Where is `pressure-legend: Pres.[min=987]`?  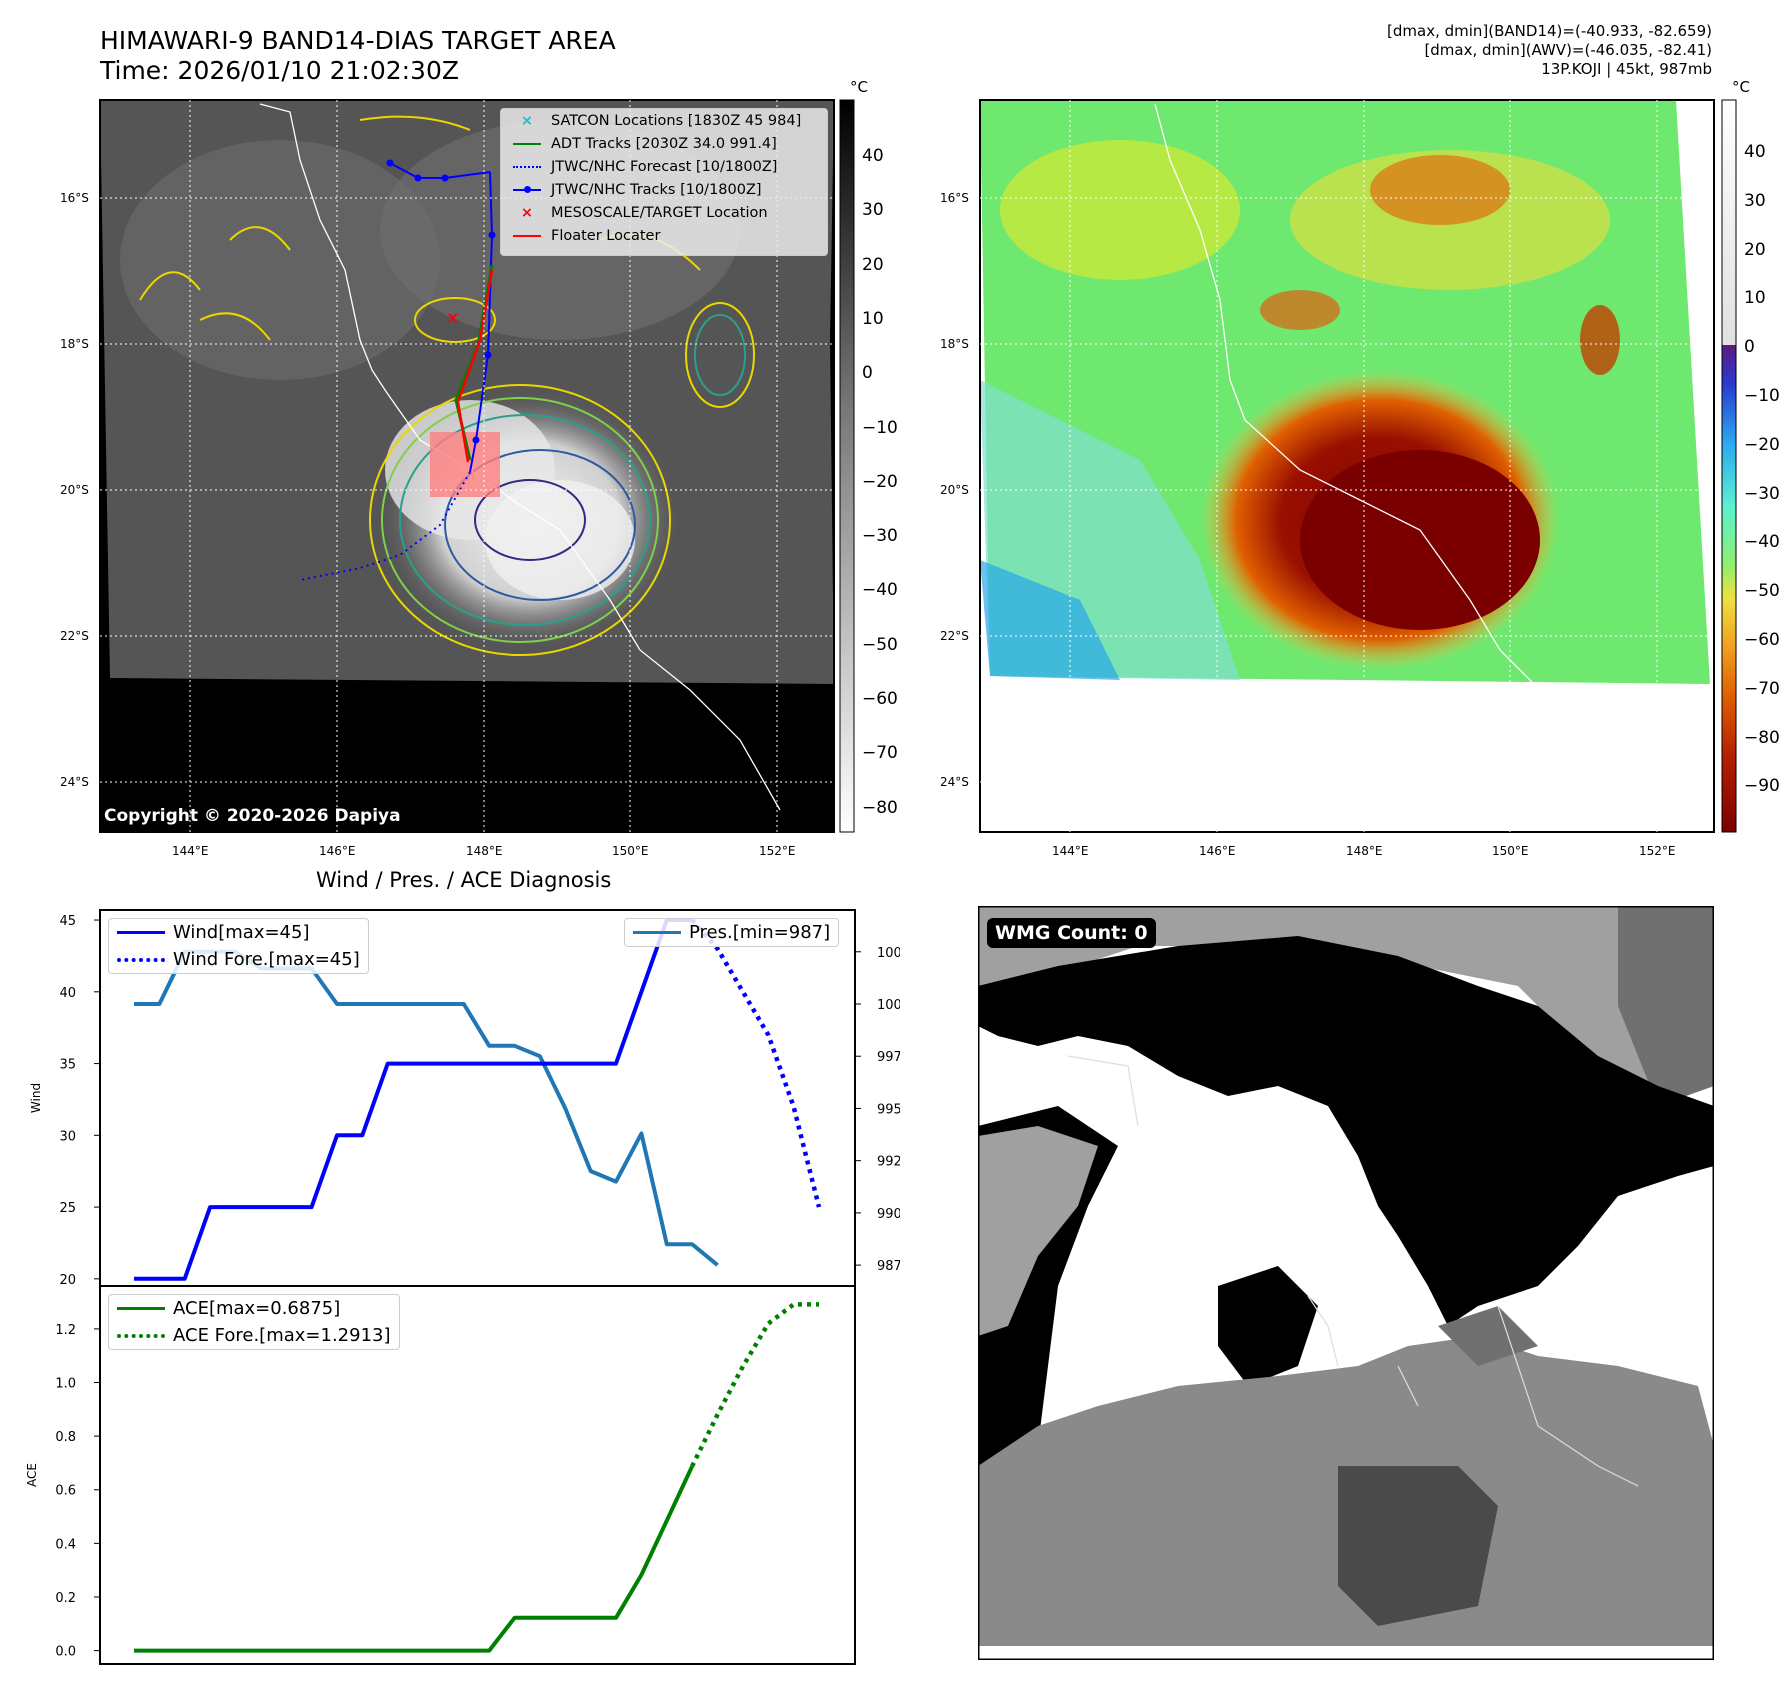
pressure-legend: Pres.[min=987] is located at coordinates (732, 932).